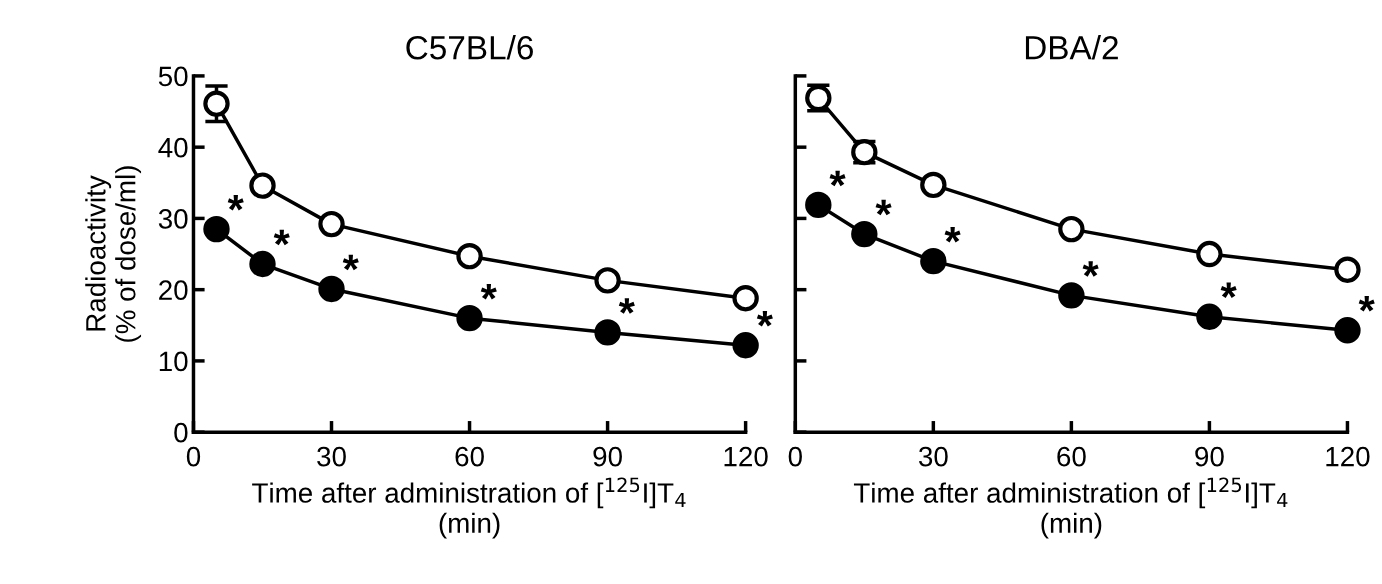 The image size is (1382, 584). What do you see at coordinates (173, 147) in the screenshot?
I see `y-tick-label: 40` at bounding box center [173, 147].